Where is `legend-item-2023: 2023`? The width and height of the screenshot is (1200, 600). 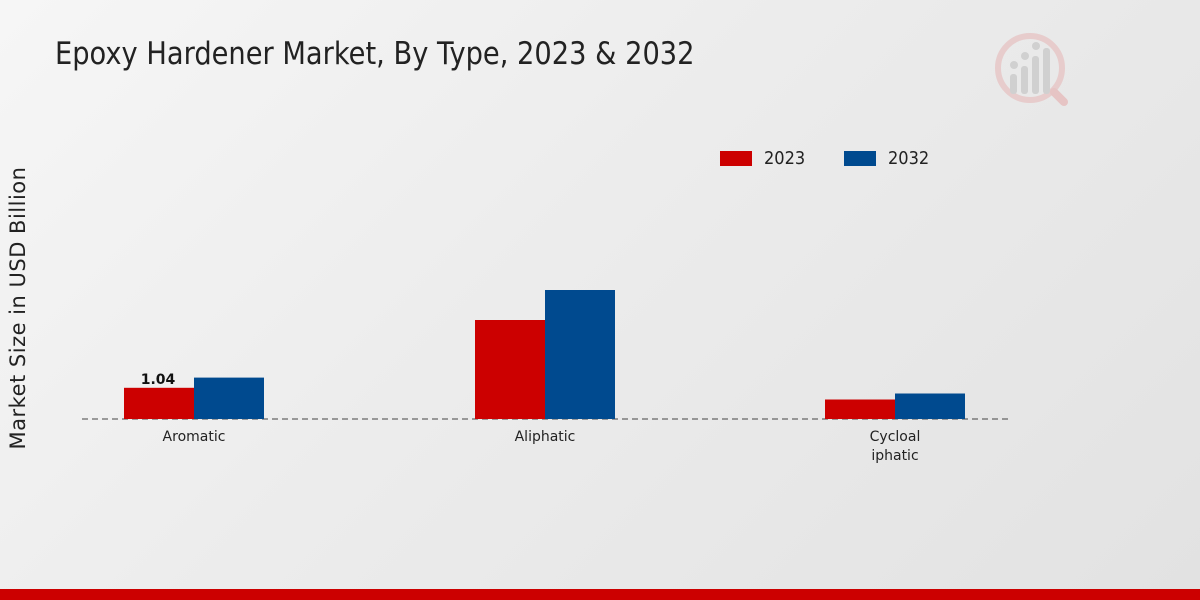
legend-item-2023: 2023 is located at coordinates (765, 158).